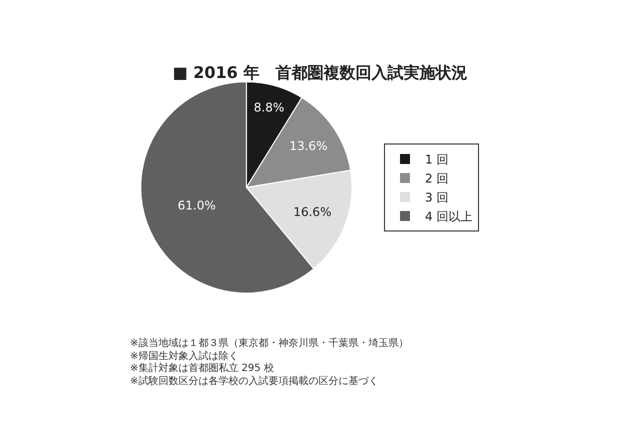 The height and width of the screenshot is (426, 640). Describe the element at coordinates (448, 217) in the screenshot. I see `legend-label: 4 回以上` at that location.